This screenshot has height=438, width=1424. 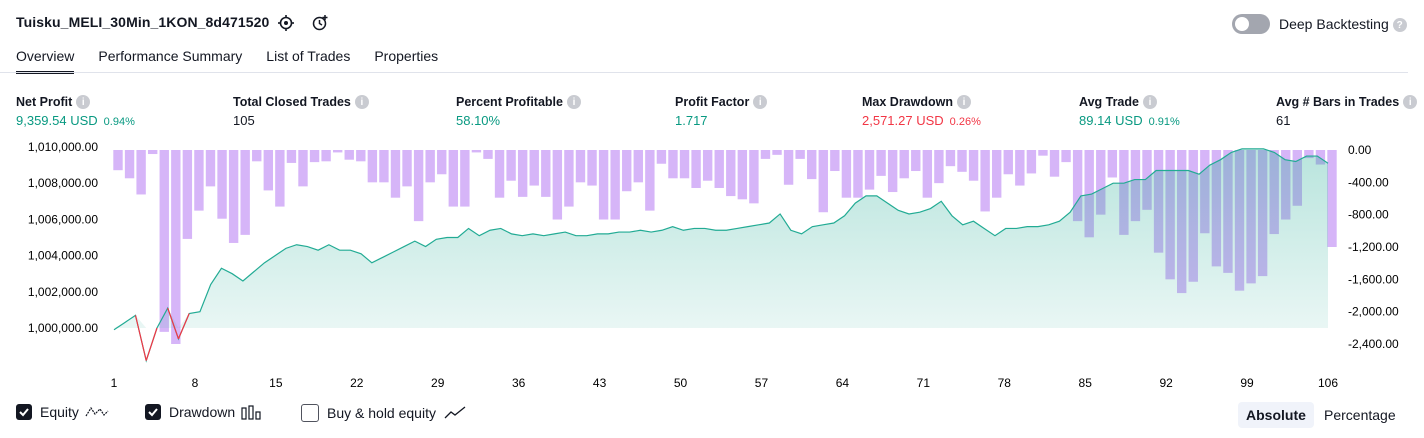 What do you see at coordinates (57, 120) in the screenshot?
I see `metric-value: 9,359.54 USD` at bounding box center [57, 120].